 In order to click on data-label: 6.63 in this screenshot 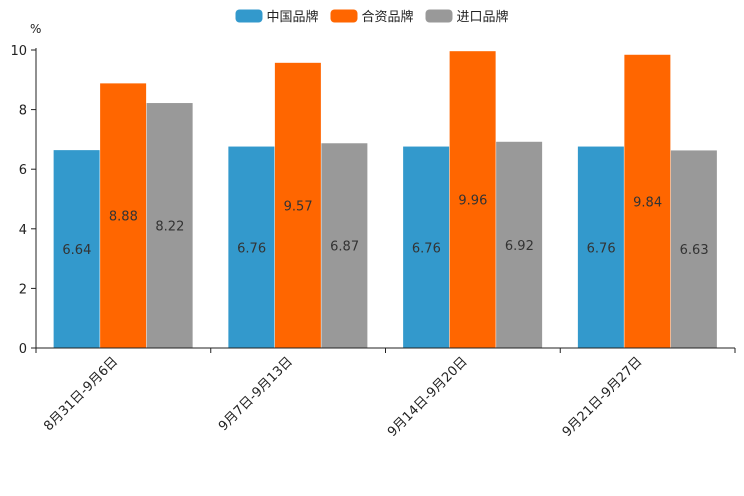, I will do `click(694, 250)`.